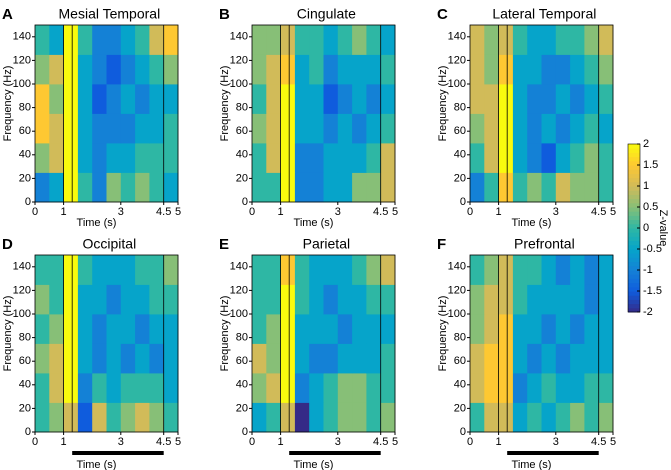 This screenshot has height=470, width=671. I want to click on y-tick-label: 80, so click(460, 108).